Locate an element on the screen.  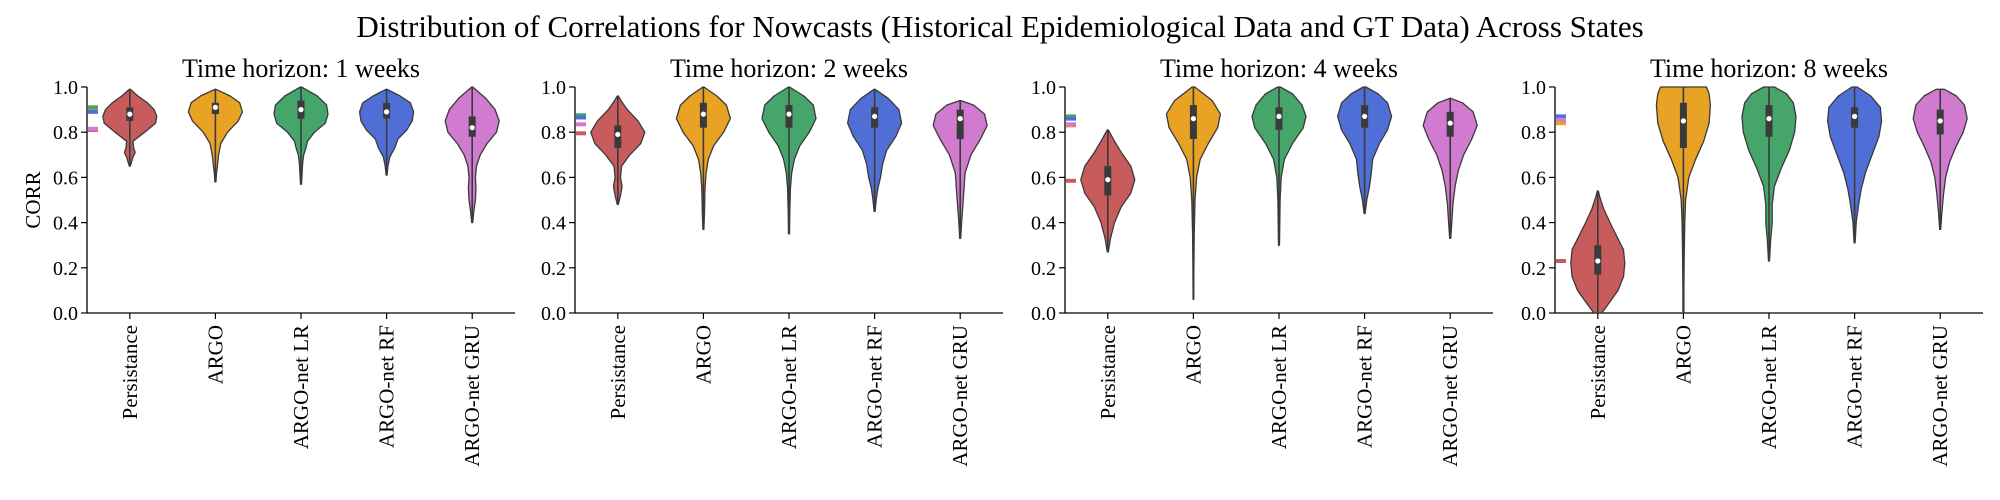
y-axis-label: CORR is located at coordinates (33, 199).